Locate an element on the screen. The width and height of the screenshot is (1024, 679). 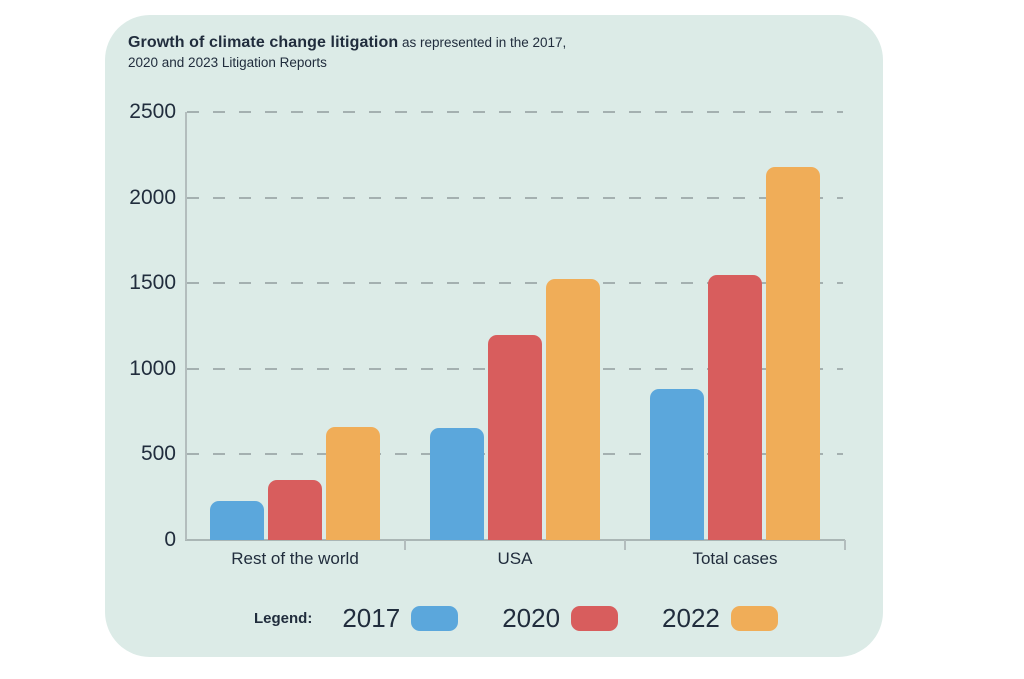
legend-items: 2017 2020 2022 is located at coordinates (582, 618).